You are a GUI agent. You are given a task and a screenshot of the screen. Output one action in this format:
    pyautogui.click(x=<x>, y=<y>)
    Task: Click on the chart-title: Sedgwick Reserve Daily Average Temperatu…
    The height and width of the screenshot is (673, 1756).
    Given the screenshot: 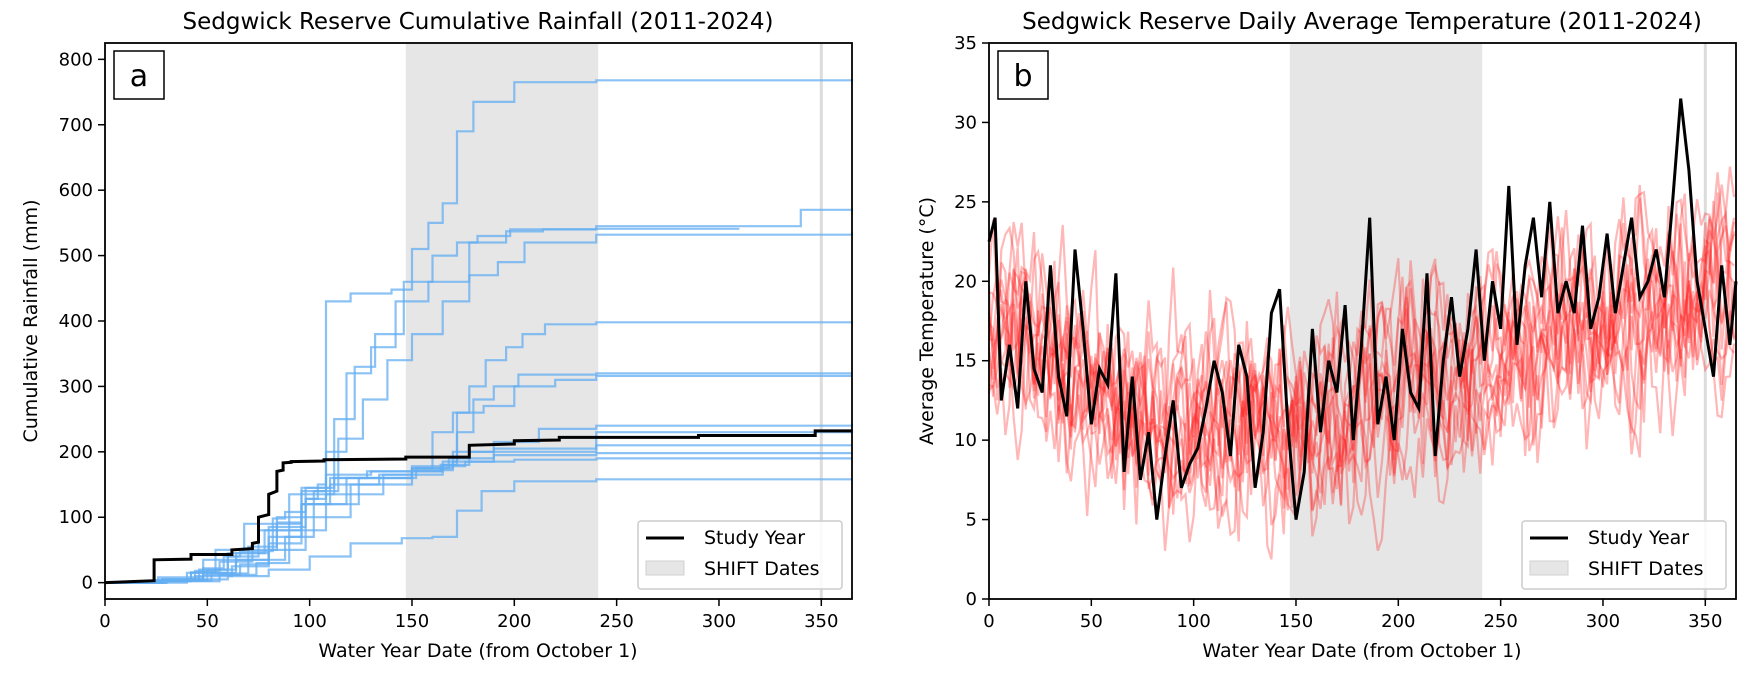 What is the action you would take?
    pyautogui.click(x=1362, y=22)
    